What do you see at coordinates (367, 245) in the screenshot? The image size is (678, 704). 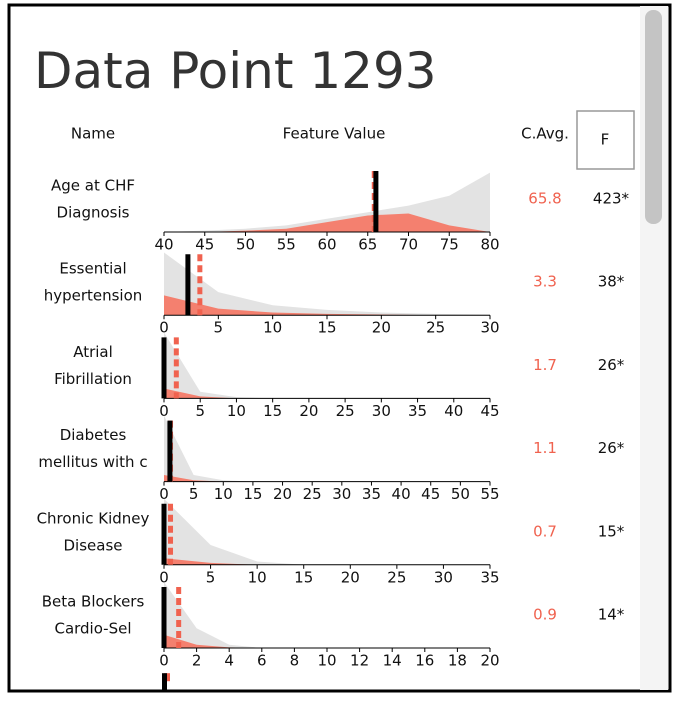 I see `x-tick-label: 65` at bounding box center [367, 245].